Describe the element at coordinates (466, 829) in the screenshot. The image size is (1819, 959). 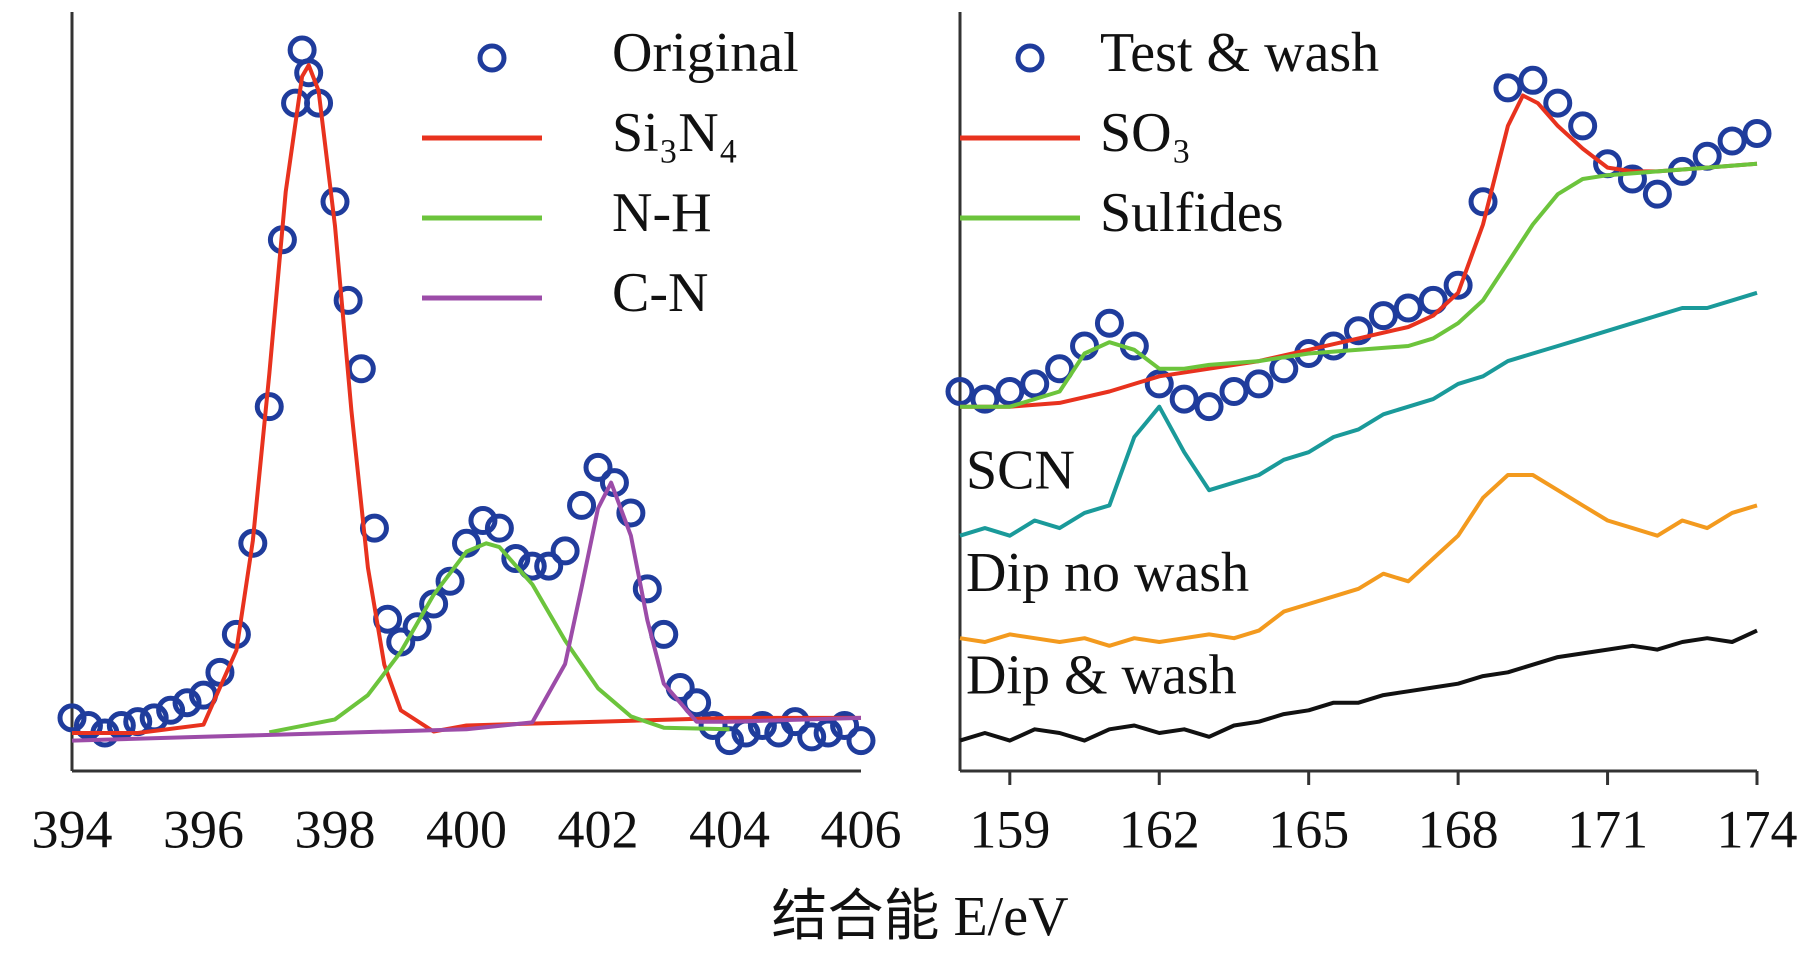
I see `x-tick-label: 400` at that location.